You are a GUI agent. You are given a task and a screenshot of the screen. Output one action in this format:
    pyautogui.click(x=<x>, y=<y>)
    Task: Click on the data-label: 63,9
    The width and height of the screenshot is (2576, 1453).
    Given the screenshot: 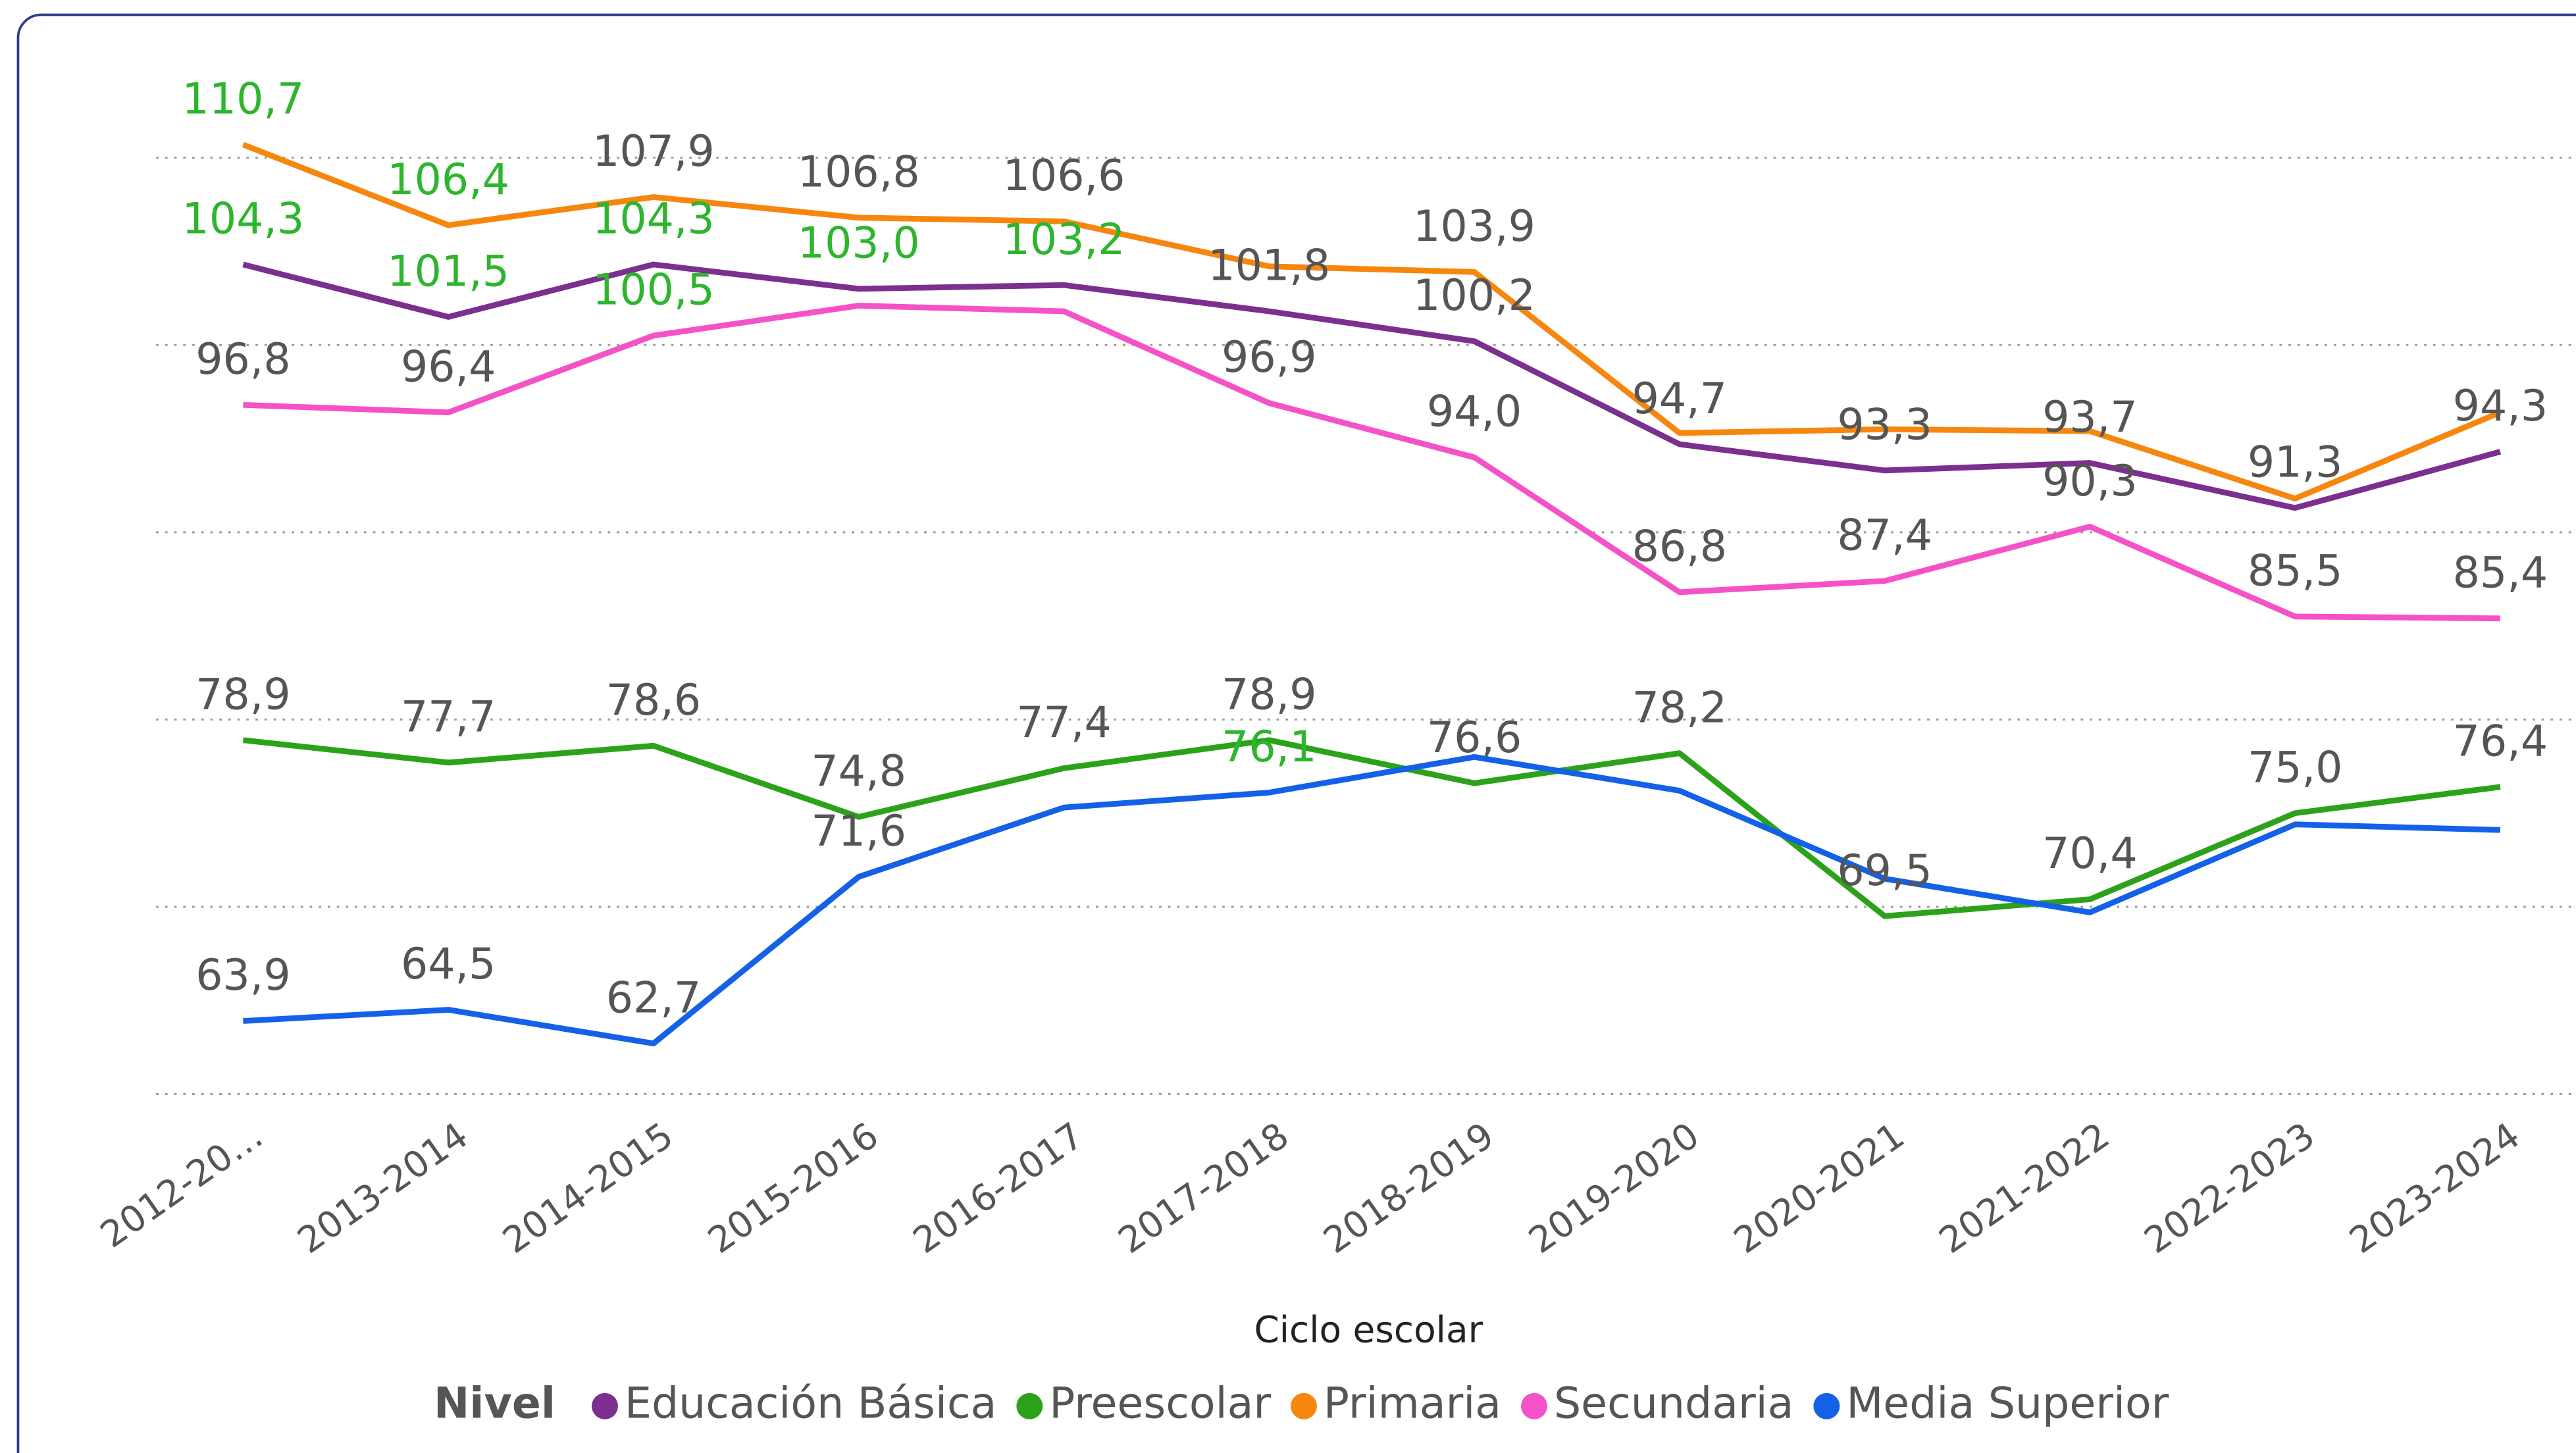 What is the action you would take?
    pyautogui.click(x=242, y=975)
    